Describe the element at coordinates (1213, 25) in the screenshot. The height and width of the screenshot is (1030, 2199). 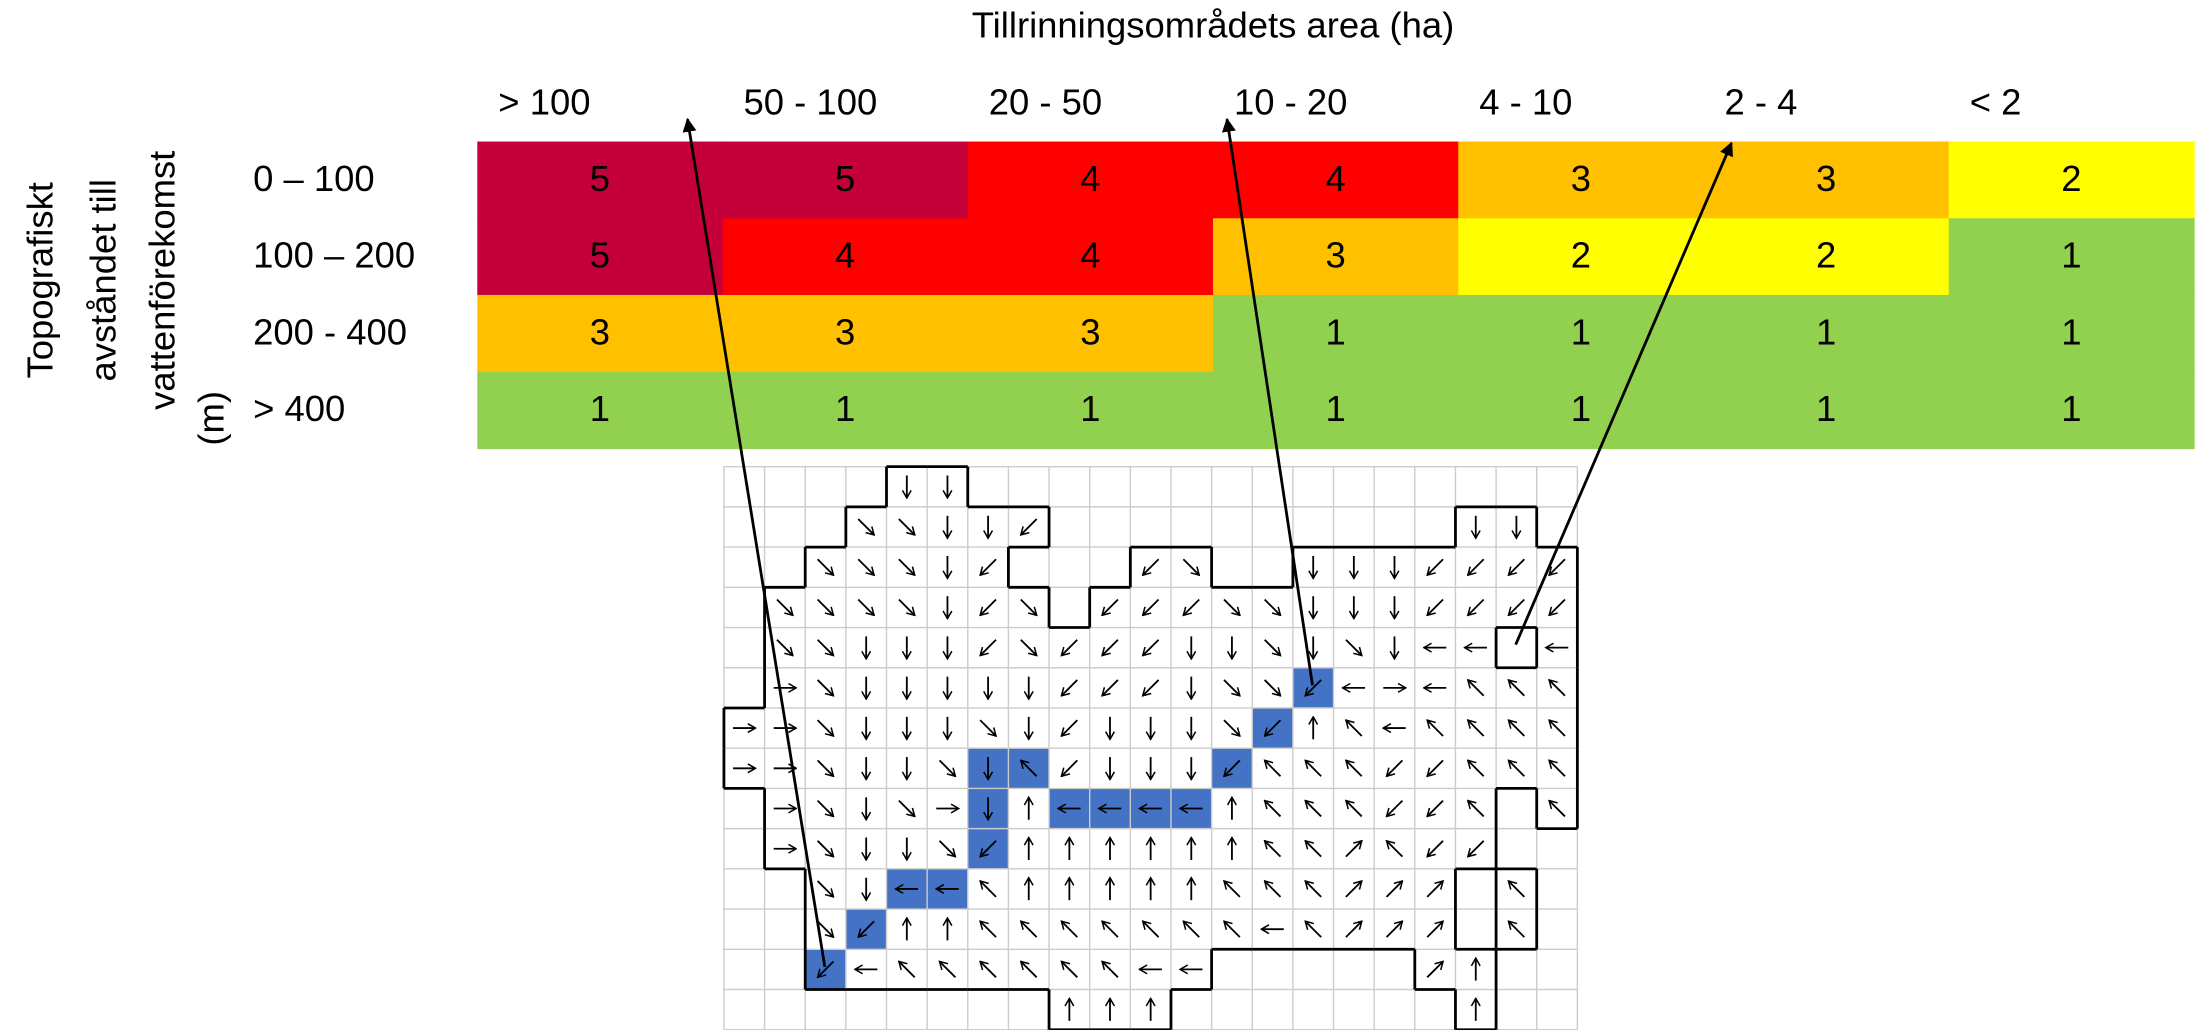
I see `title: Tillrinningsområdets area (ha)` at that location.